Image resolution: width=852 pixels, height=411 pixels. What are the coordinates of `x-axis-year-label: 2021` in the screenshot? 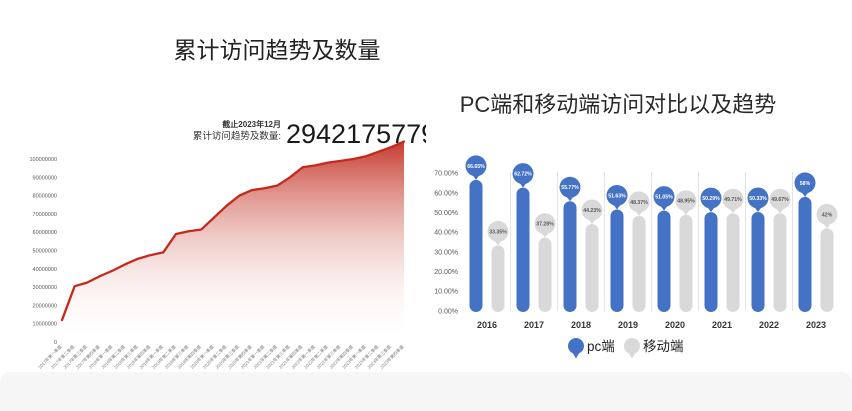 It's located at (722, 325).